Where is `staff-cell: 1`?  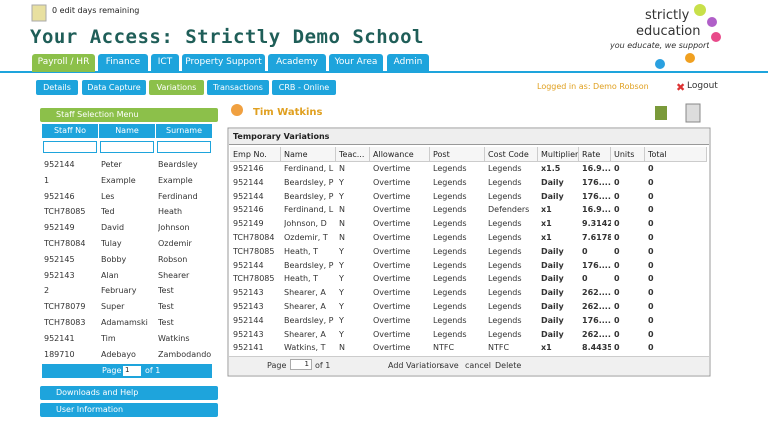 staff-cell: 1 is located at coordinates (47, 180).